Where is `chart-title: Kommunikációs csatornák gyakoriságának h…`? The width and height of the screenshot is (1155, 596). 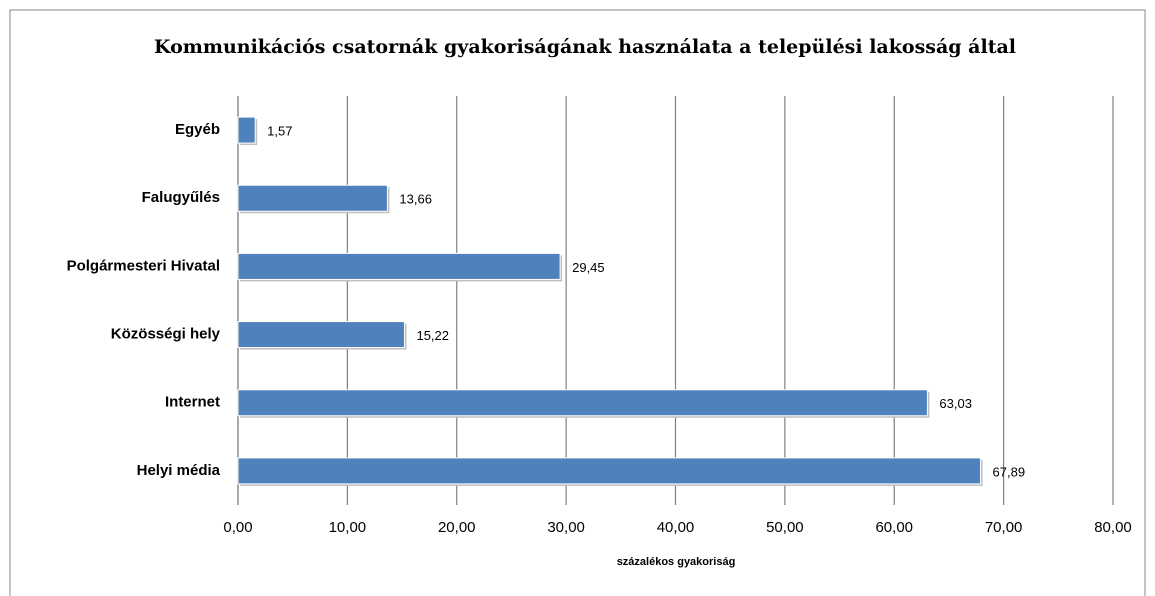
chart-title: Kommunikációs csatornák gyakoriságának h… is located at coordinates (585, 47).